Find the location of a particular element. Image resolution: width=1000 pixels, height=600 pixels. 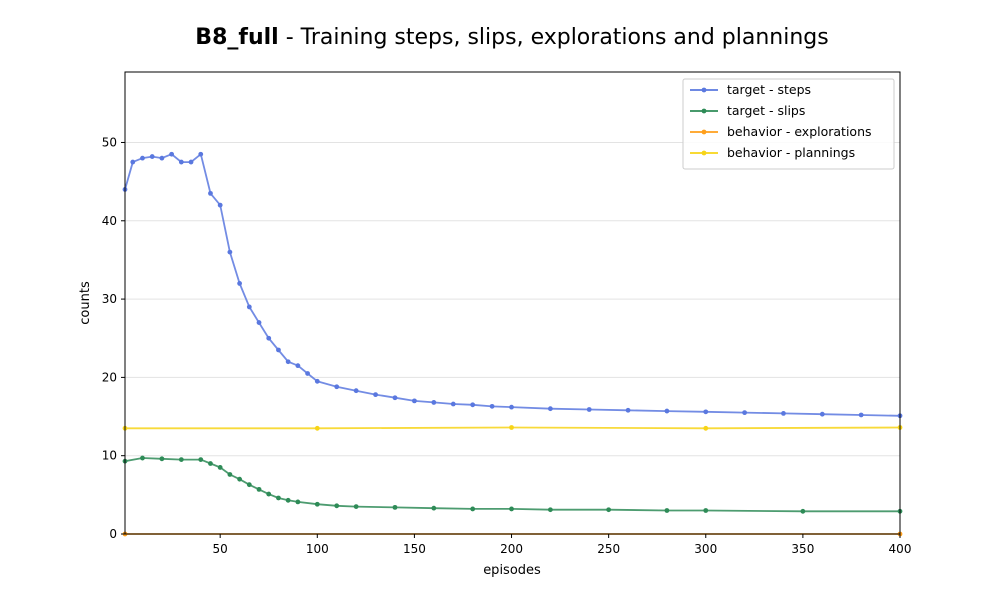

x-tick-label: 100 is located at coordinates (317, 549).